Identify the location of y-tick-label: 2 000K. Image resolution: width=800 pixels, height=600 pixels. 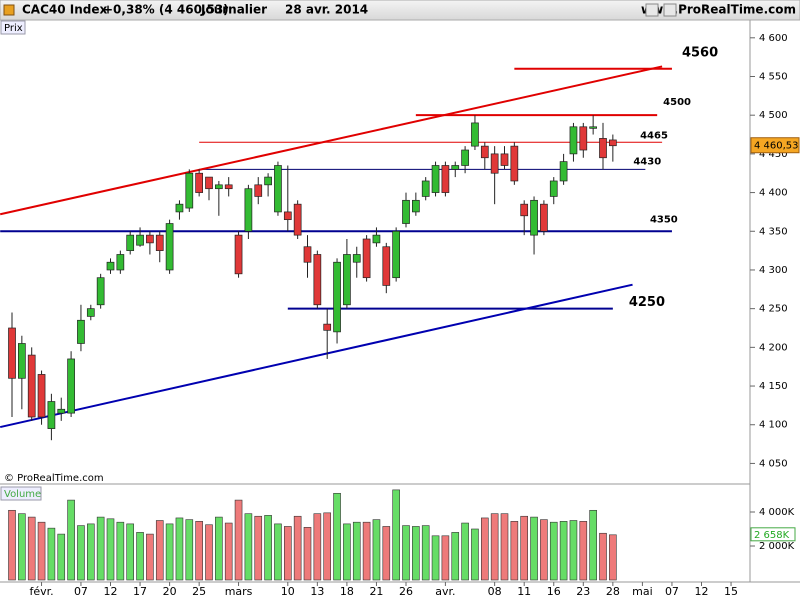
(777, 546).